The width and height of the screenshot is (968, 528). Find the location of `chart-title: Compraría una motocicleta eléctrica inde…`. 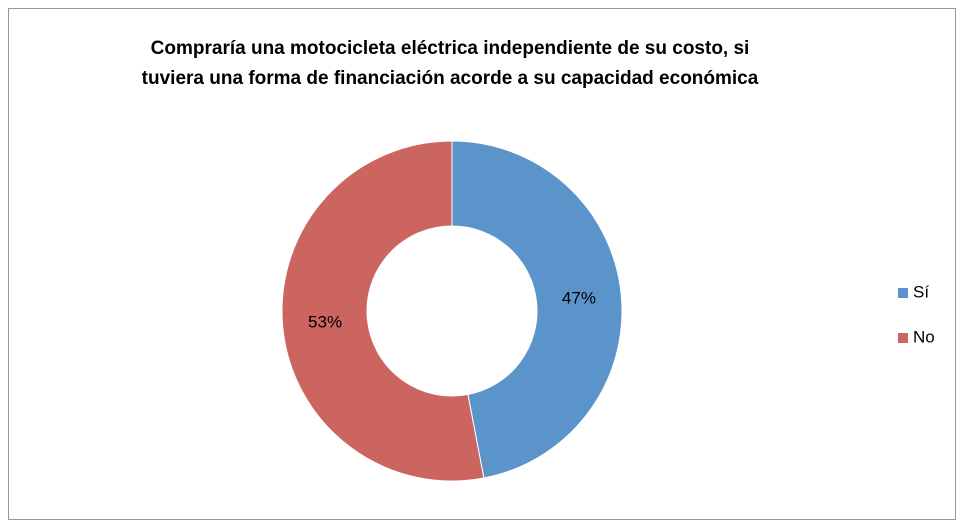

chart-title: Compraría una motocicleta eléctrica inde… is located at coordinates (450, 63).